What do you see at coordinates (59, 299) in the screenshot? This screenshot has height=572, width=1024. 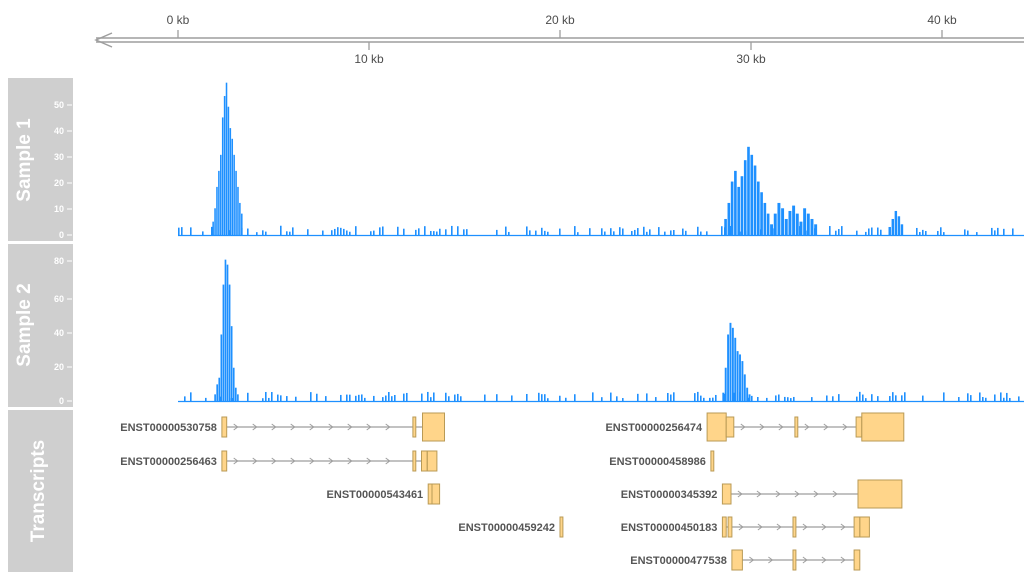 I see `sample2-tick-60: 60` at bounding box center [59, 299].